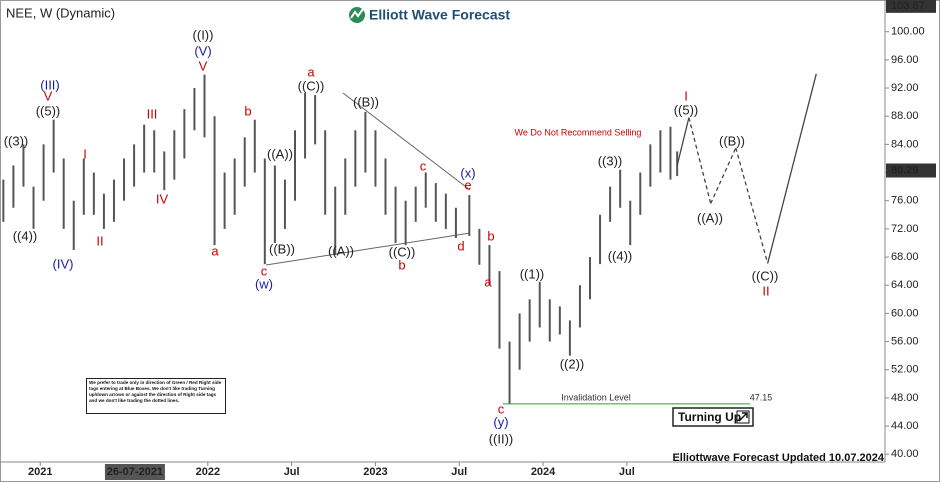  What do you see at coordinates (264, 283) in the screenshot?
I see `wave-label: (w)` at bounding box center [264, 283].